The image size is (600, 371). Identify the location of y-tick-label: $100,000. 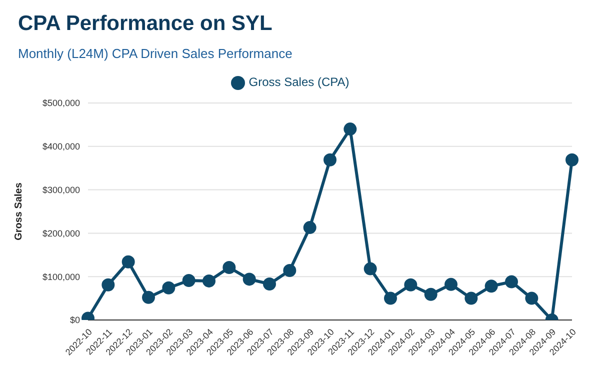
(61, 277).